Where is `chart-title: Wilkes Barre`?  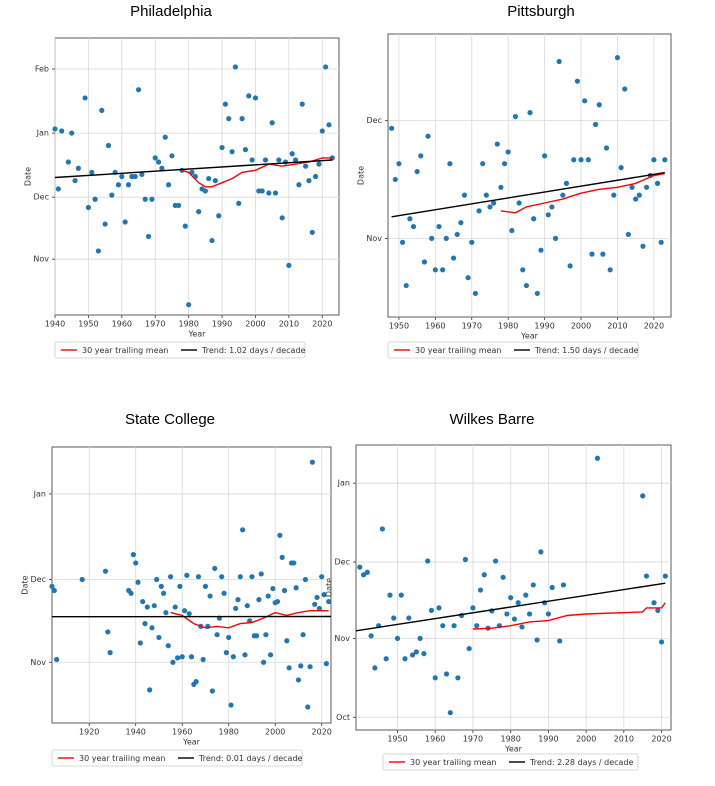 chart-title: Wilkes Barre is located at coordinates (491, 419).